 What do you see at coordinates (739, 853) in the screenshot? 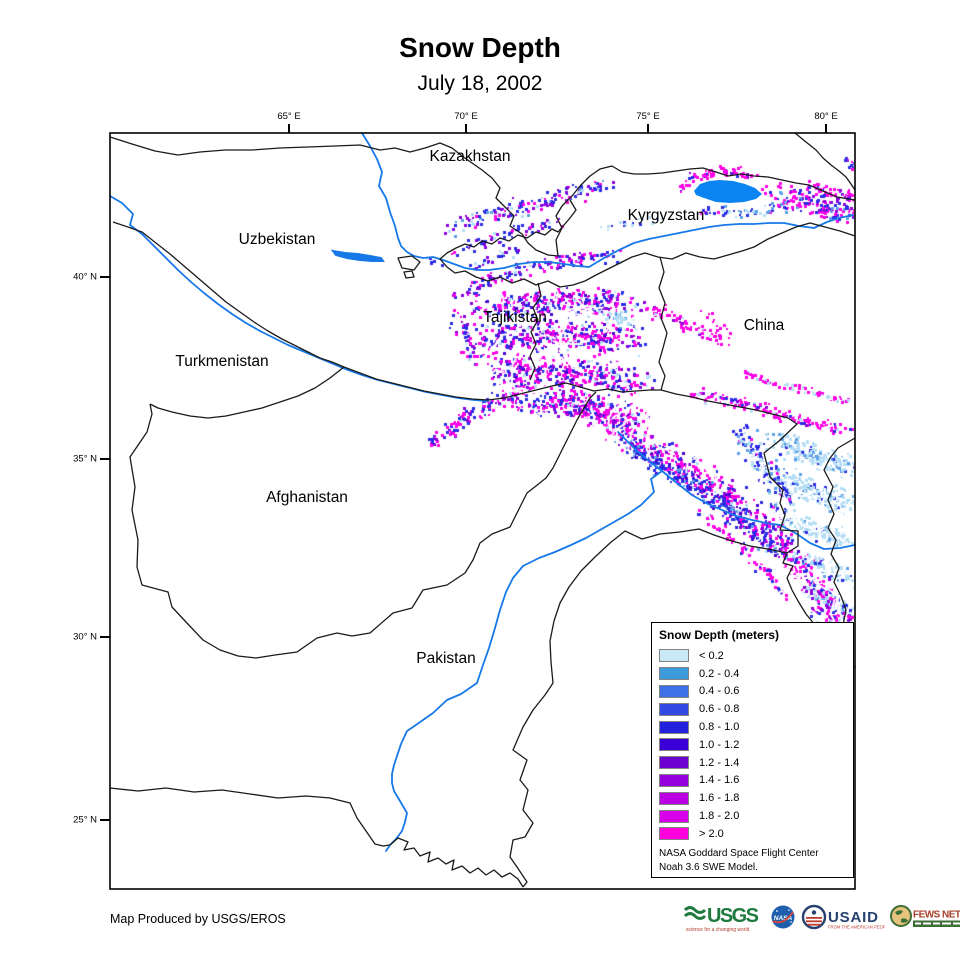
I see `legend-footer-line1: NASA Goddard Space Flight Center` at bounding box center [739, 853].